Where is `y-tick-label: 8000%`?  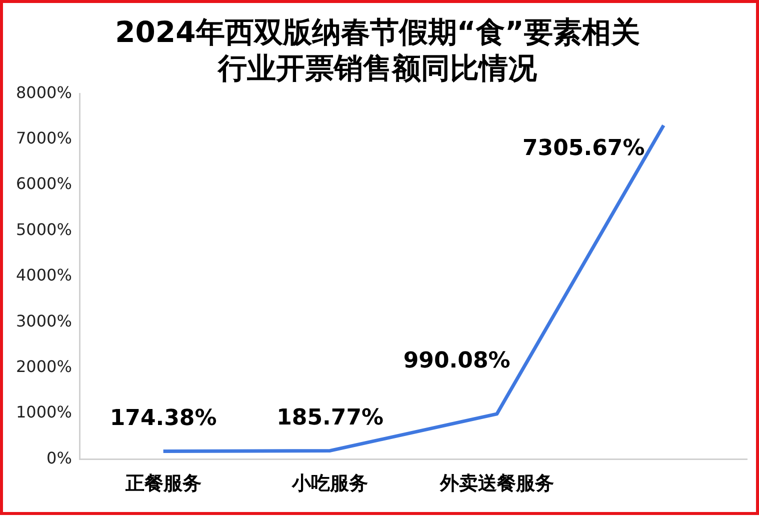
y-tick-label: 8000% is located at coordinates (44, 92).